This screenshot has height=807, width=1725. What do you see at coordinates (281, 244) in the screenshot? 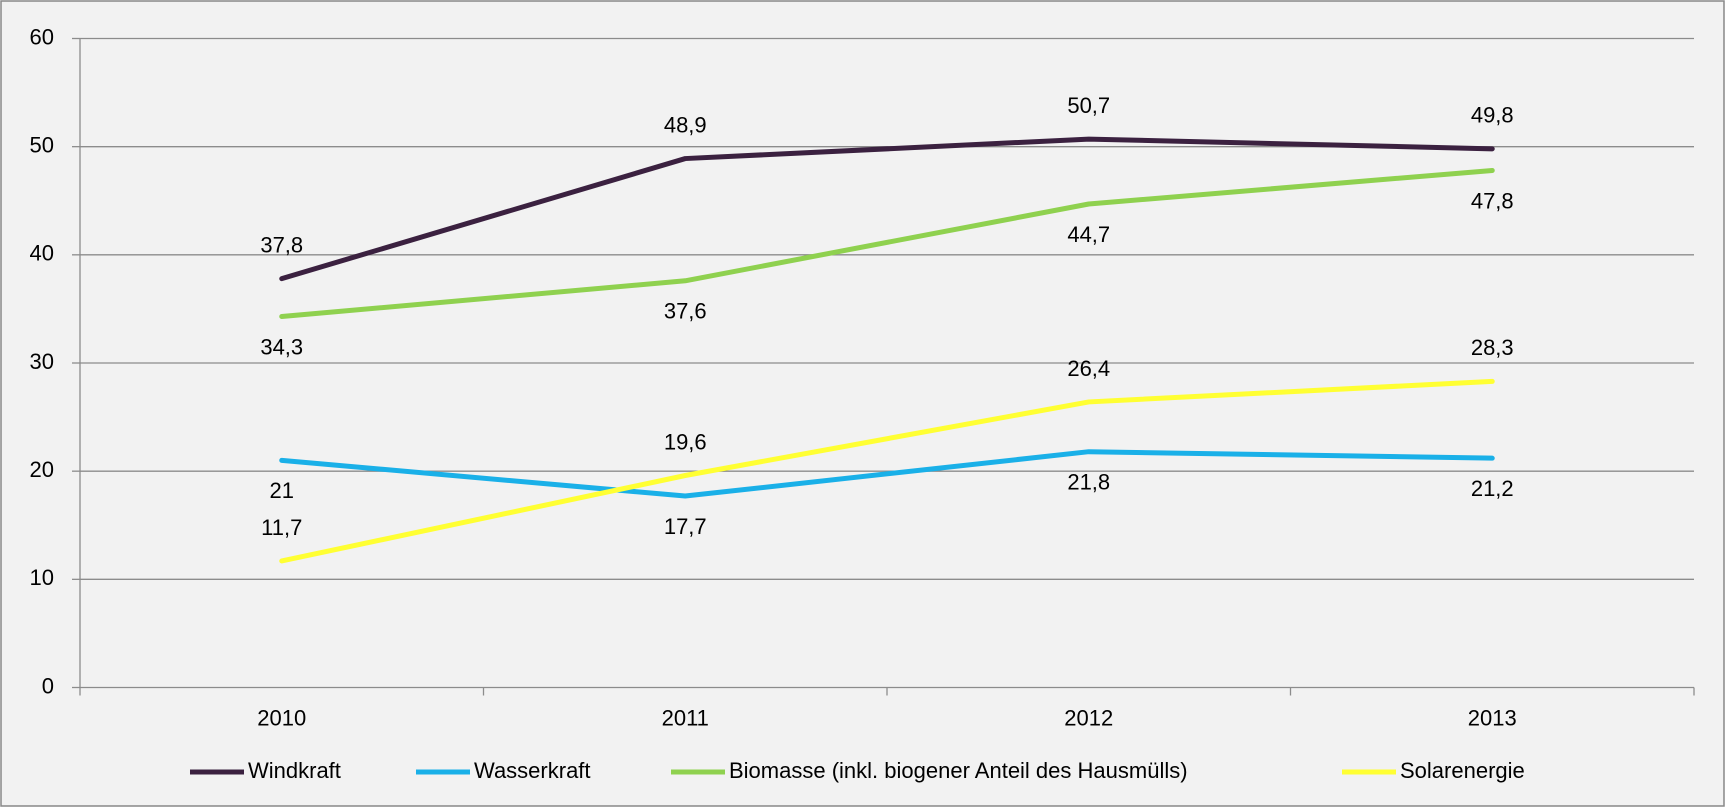
I see `data-label: 37,8` at bounding box center [281, 244].